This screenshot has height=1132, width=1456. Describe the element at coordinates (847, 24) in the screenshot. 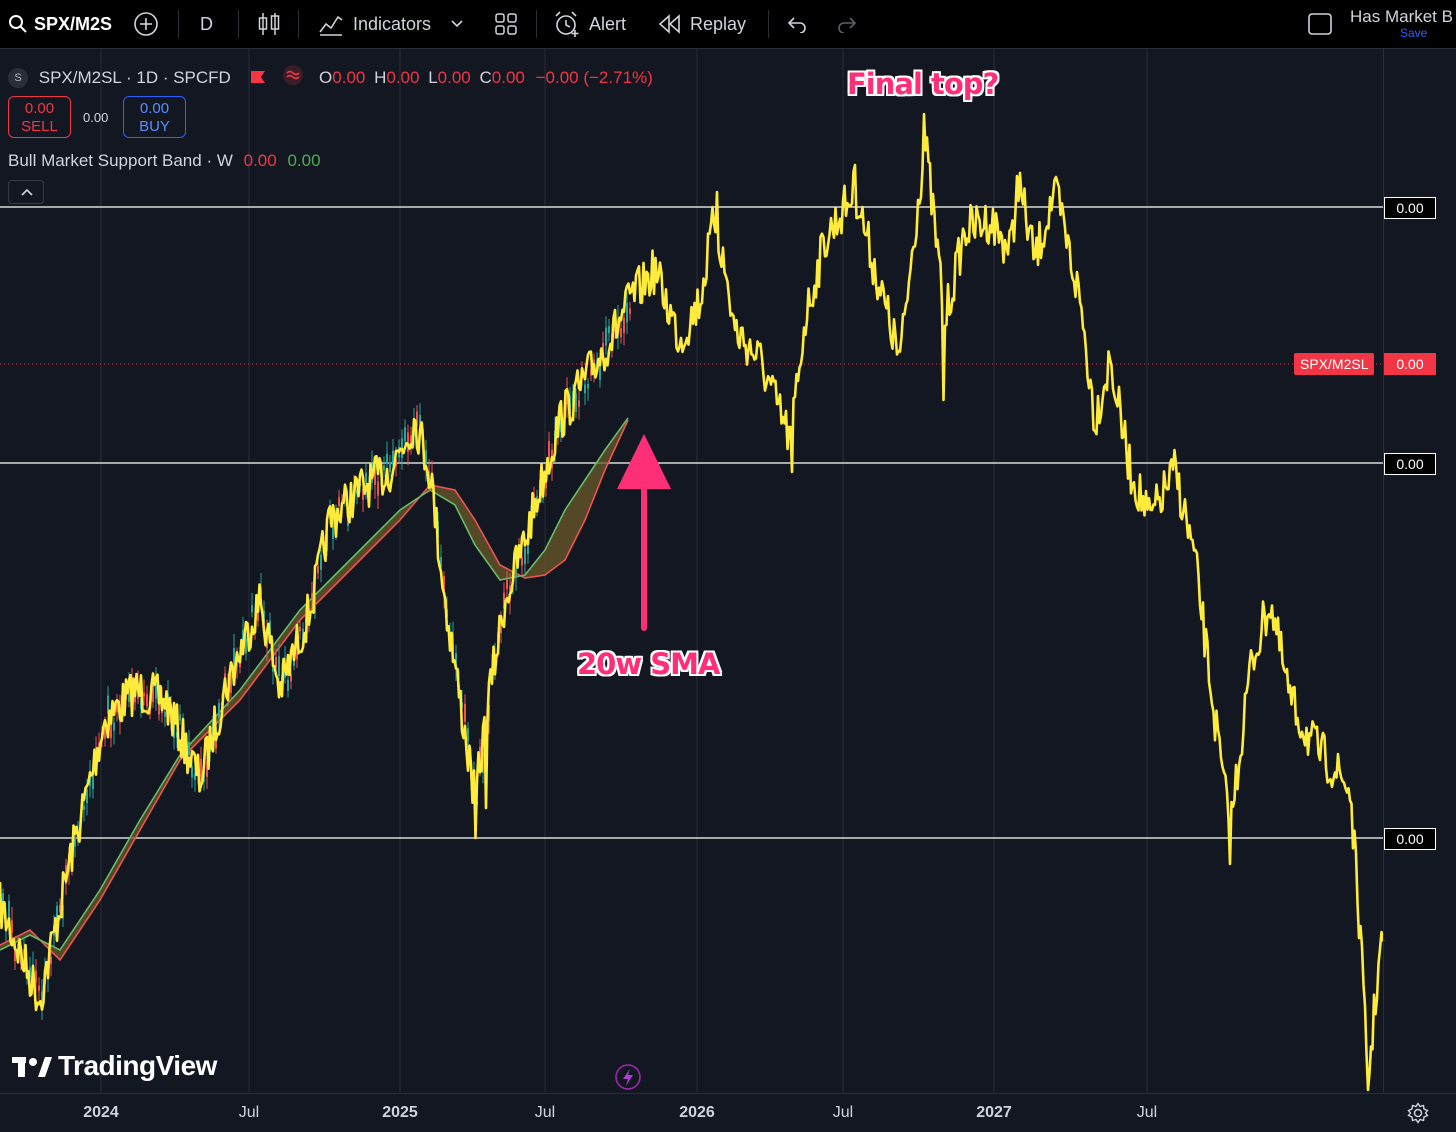

I see `redo-button` at that location.